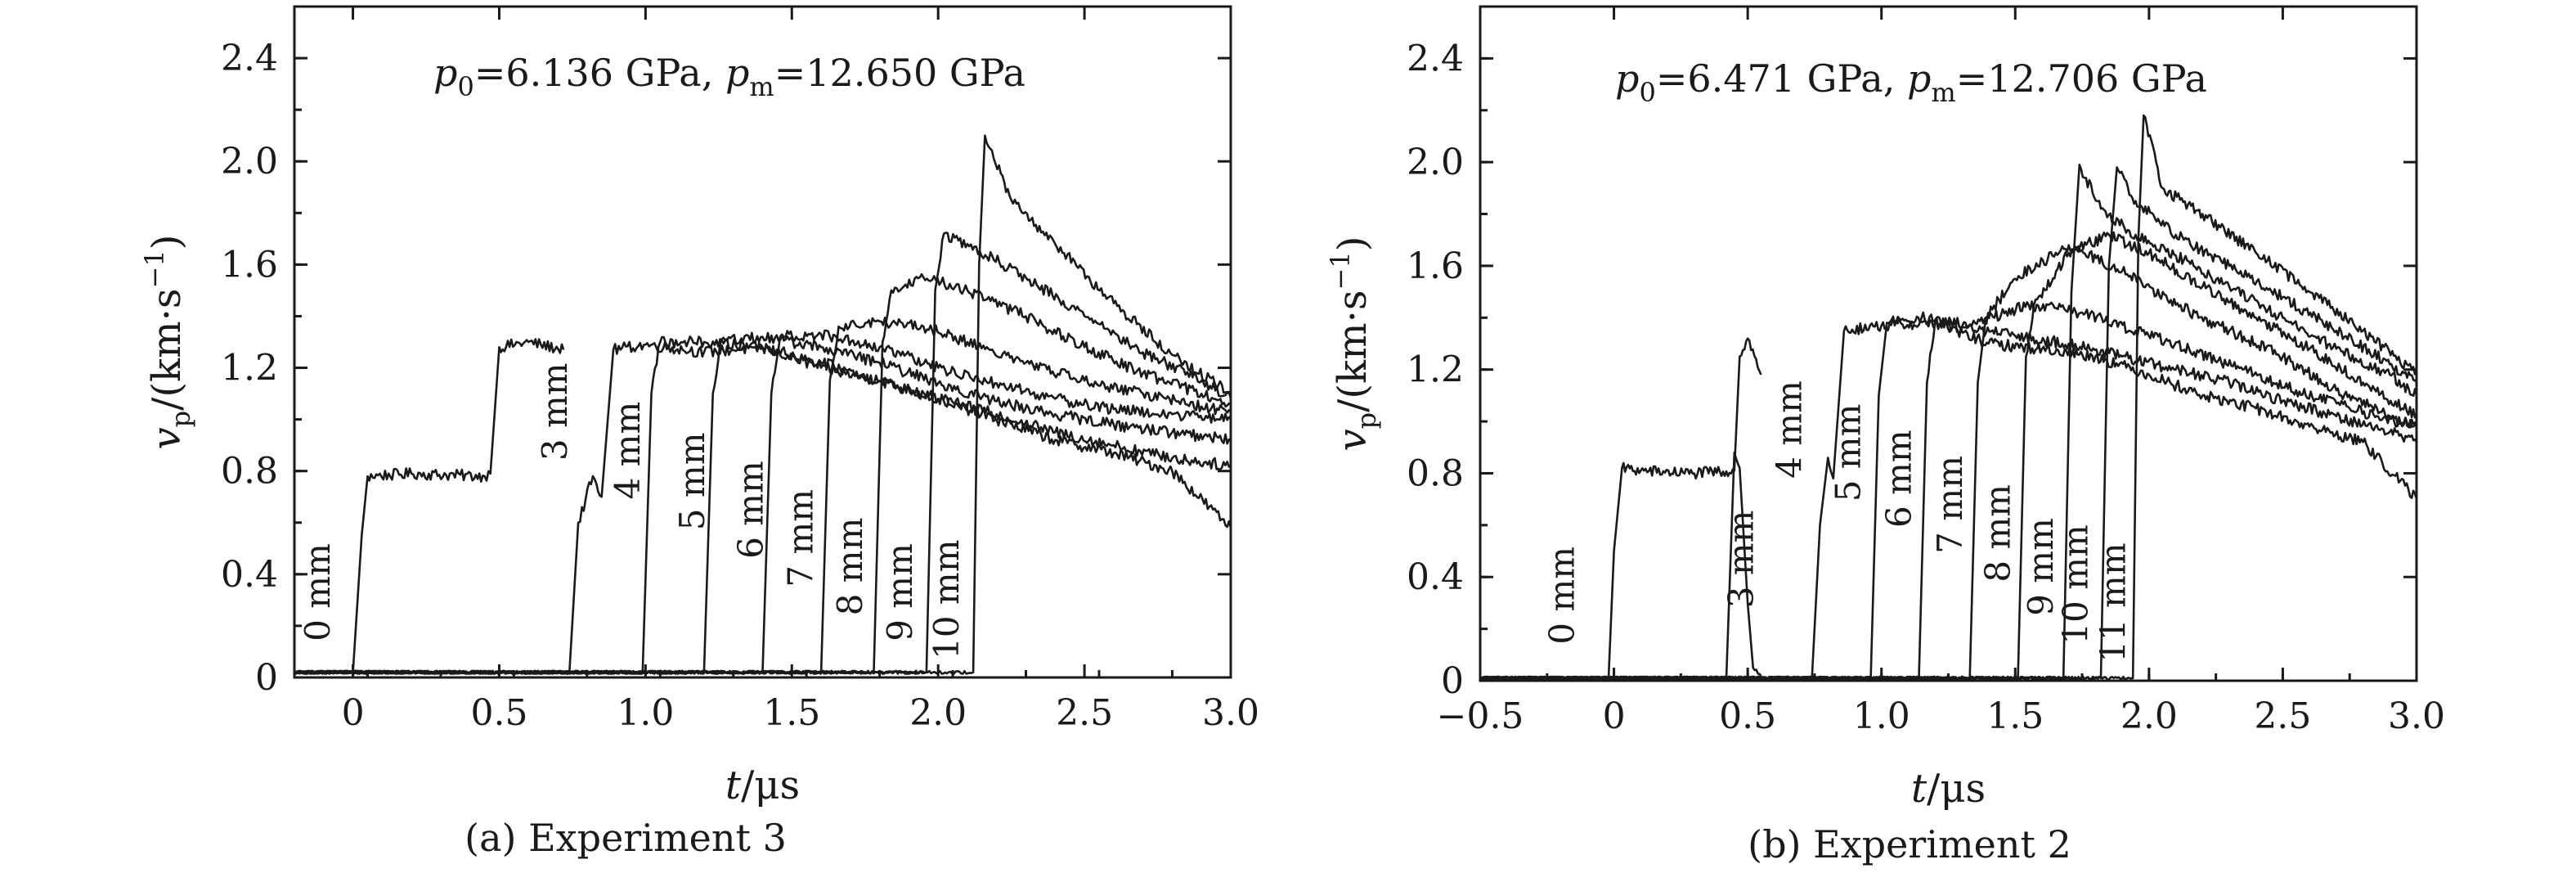 Image resolution: width=2576 pixels, height=891 pixels. Describe the element at coordinates (599, 73) in the screenshot. I see `p0-value: =6.136 GPa,` at that location.